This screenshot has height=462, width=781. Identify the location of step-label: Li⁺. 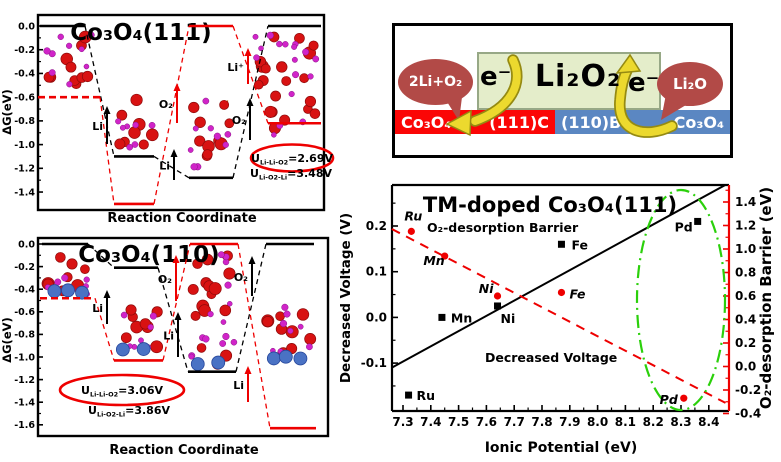
(235, 67).